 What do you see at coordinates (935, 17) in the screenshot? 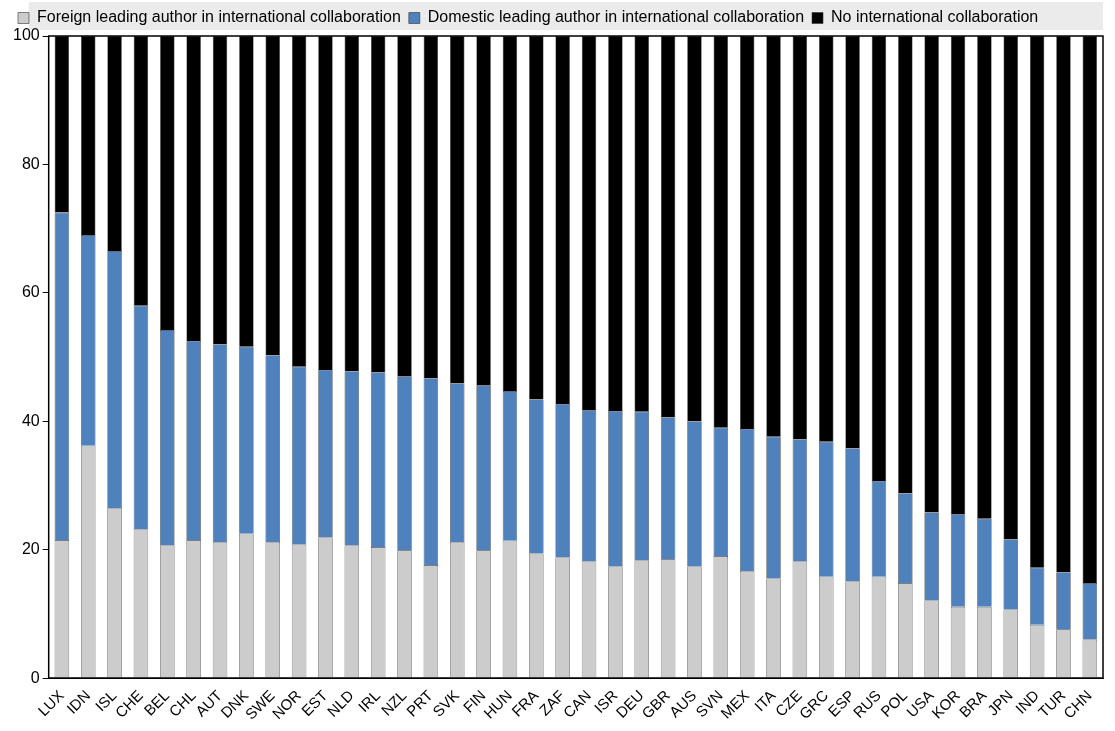
I see `legend-label: No international collaboration` at bounding box center [935, 17].